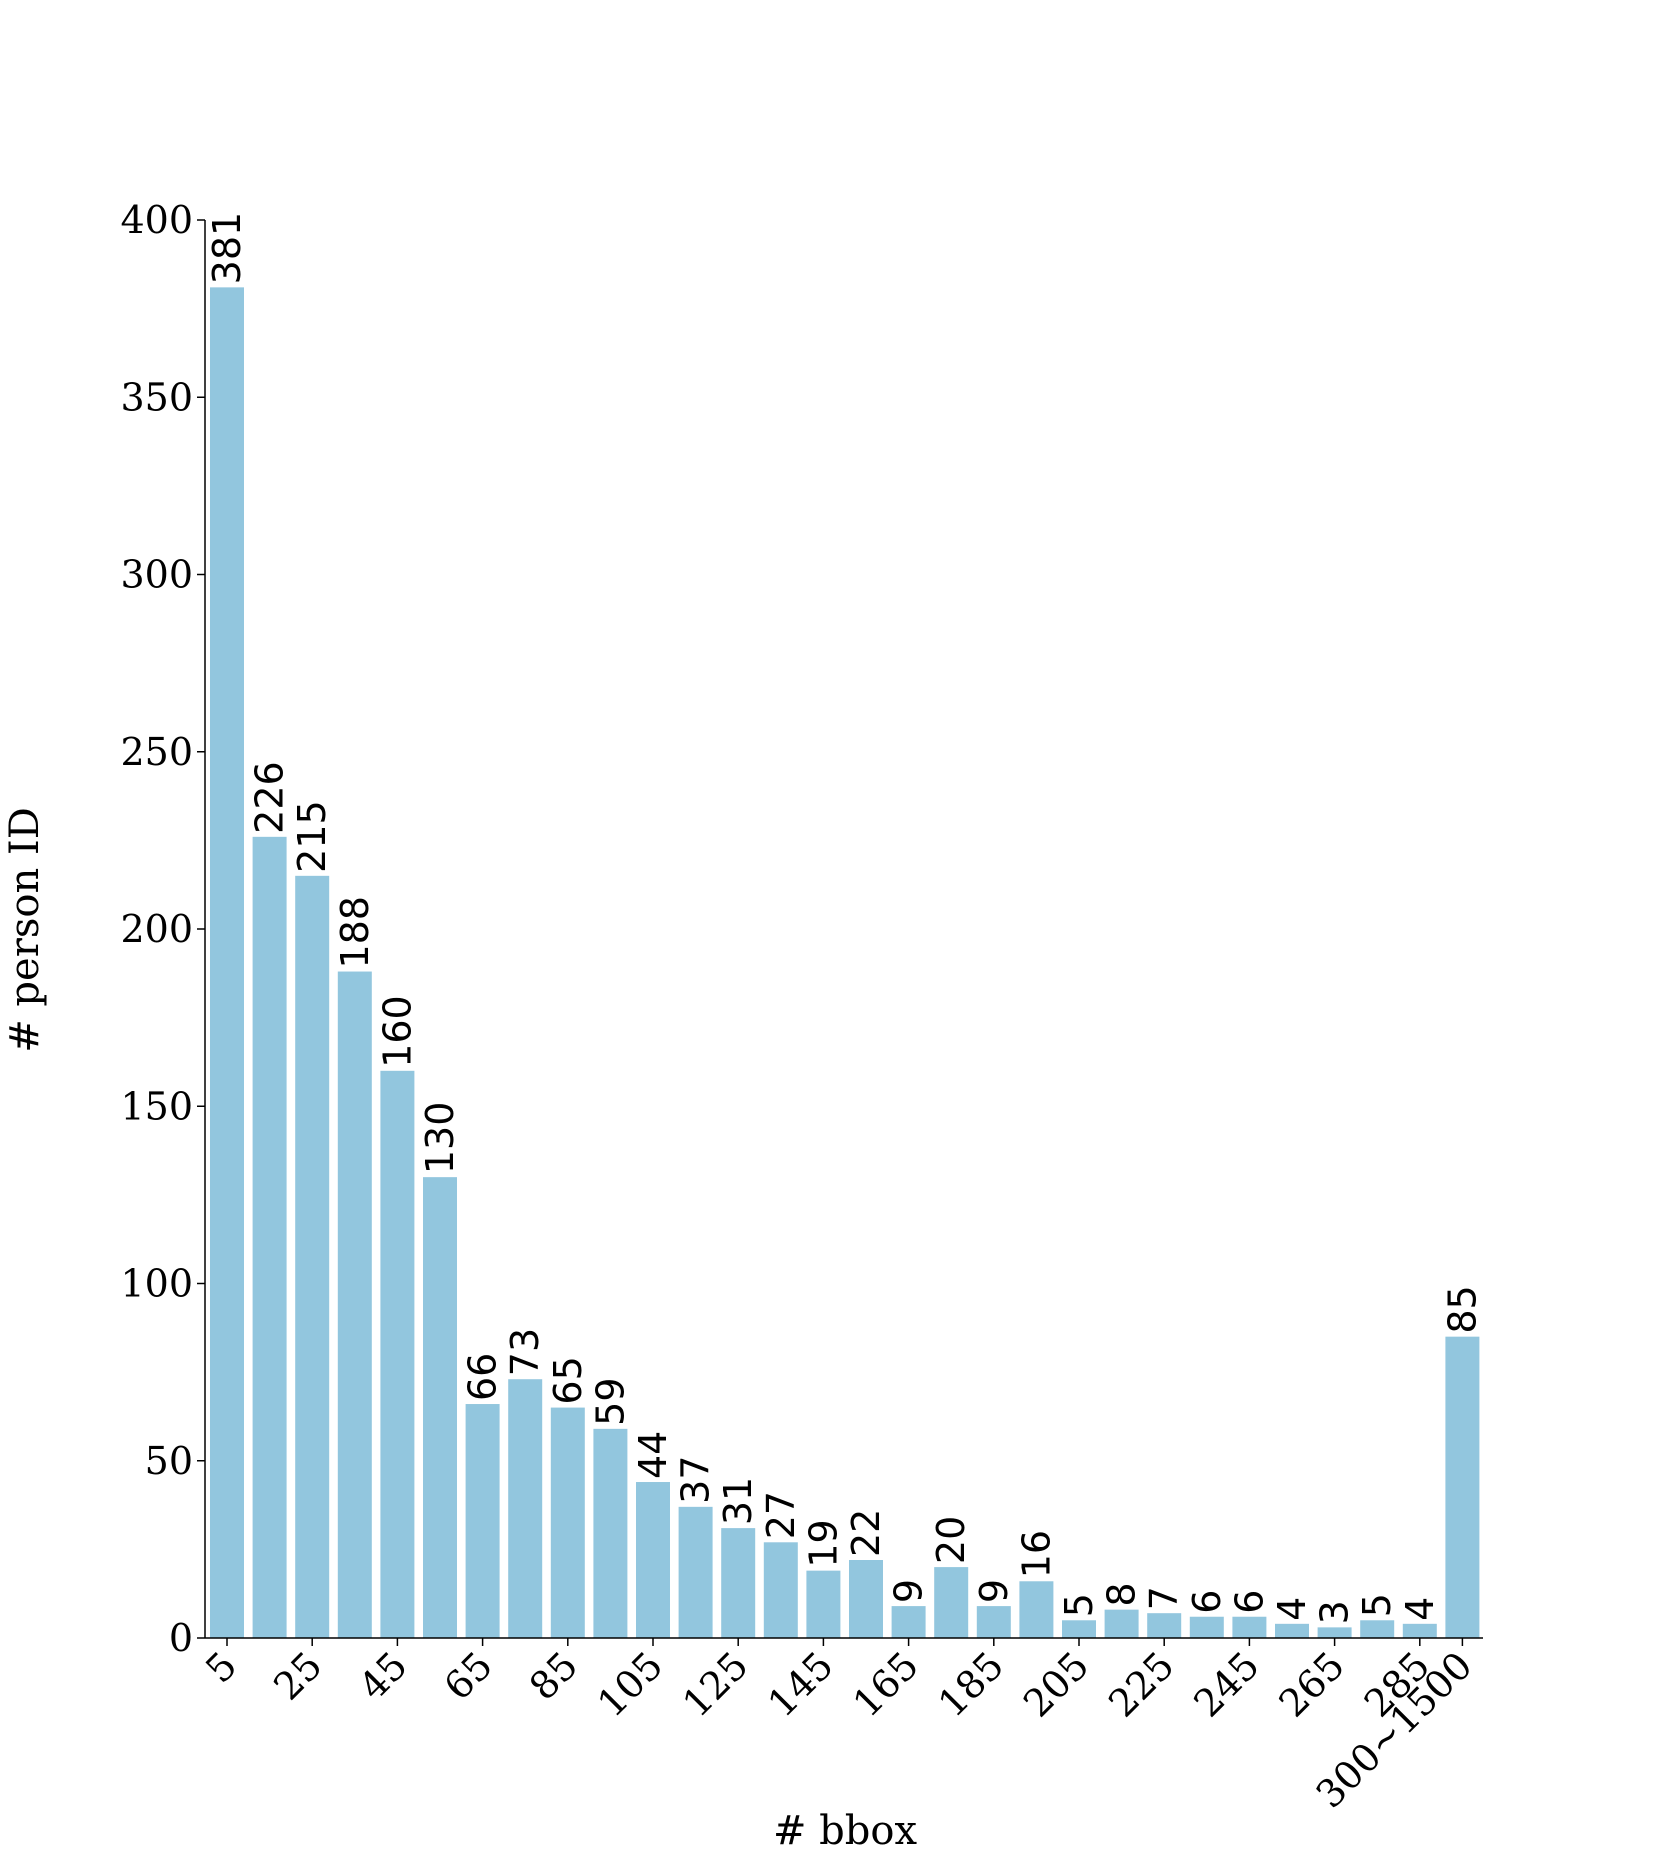 The width and height of the screenshot is (1661, 1856). I want to click on x-tick-label: 165, so click(886, 1684).